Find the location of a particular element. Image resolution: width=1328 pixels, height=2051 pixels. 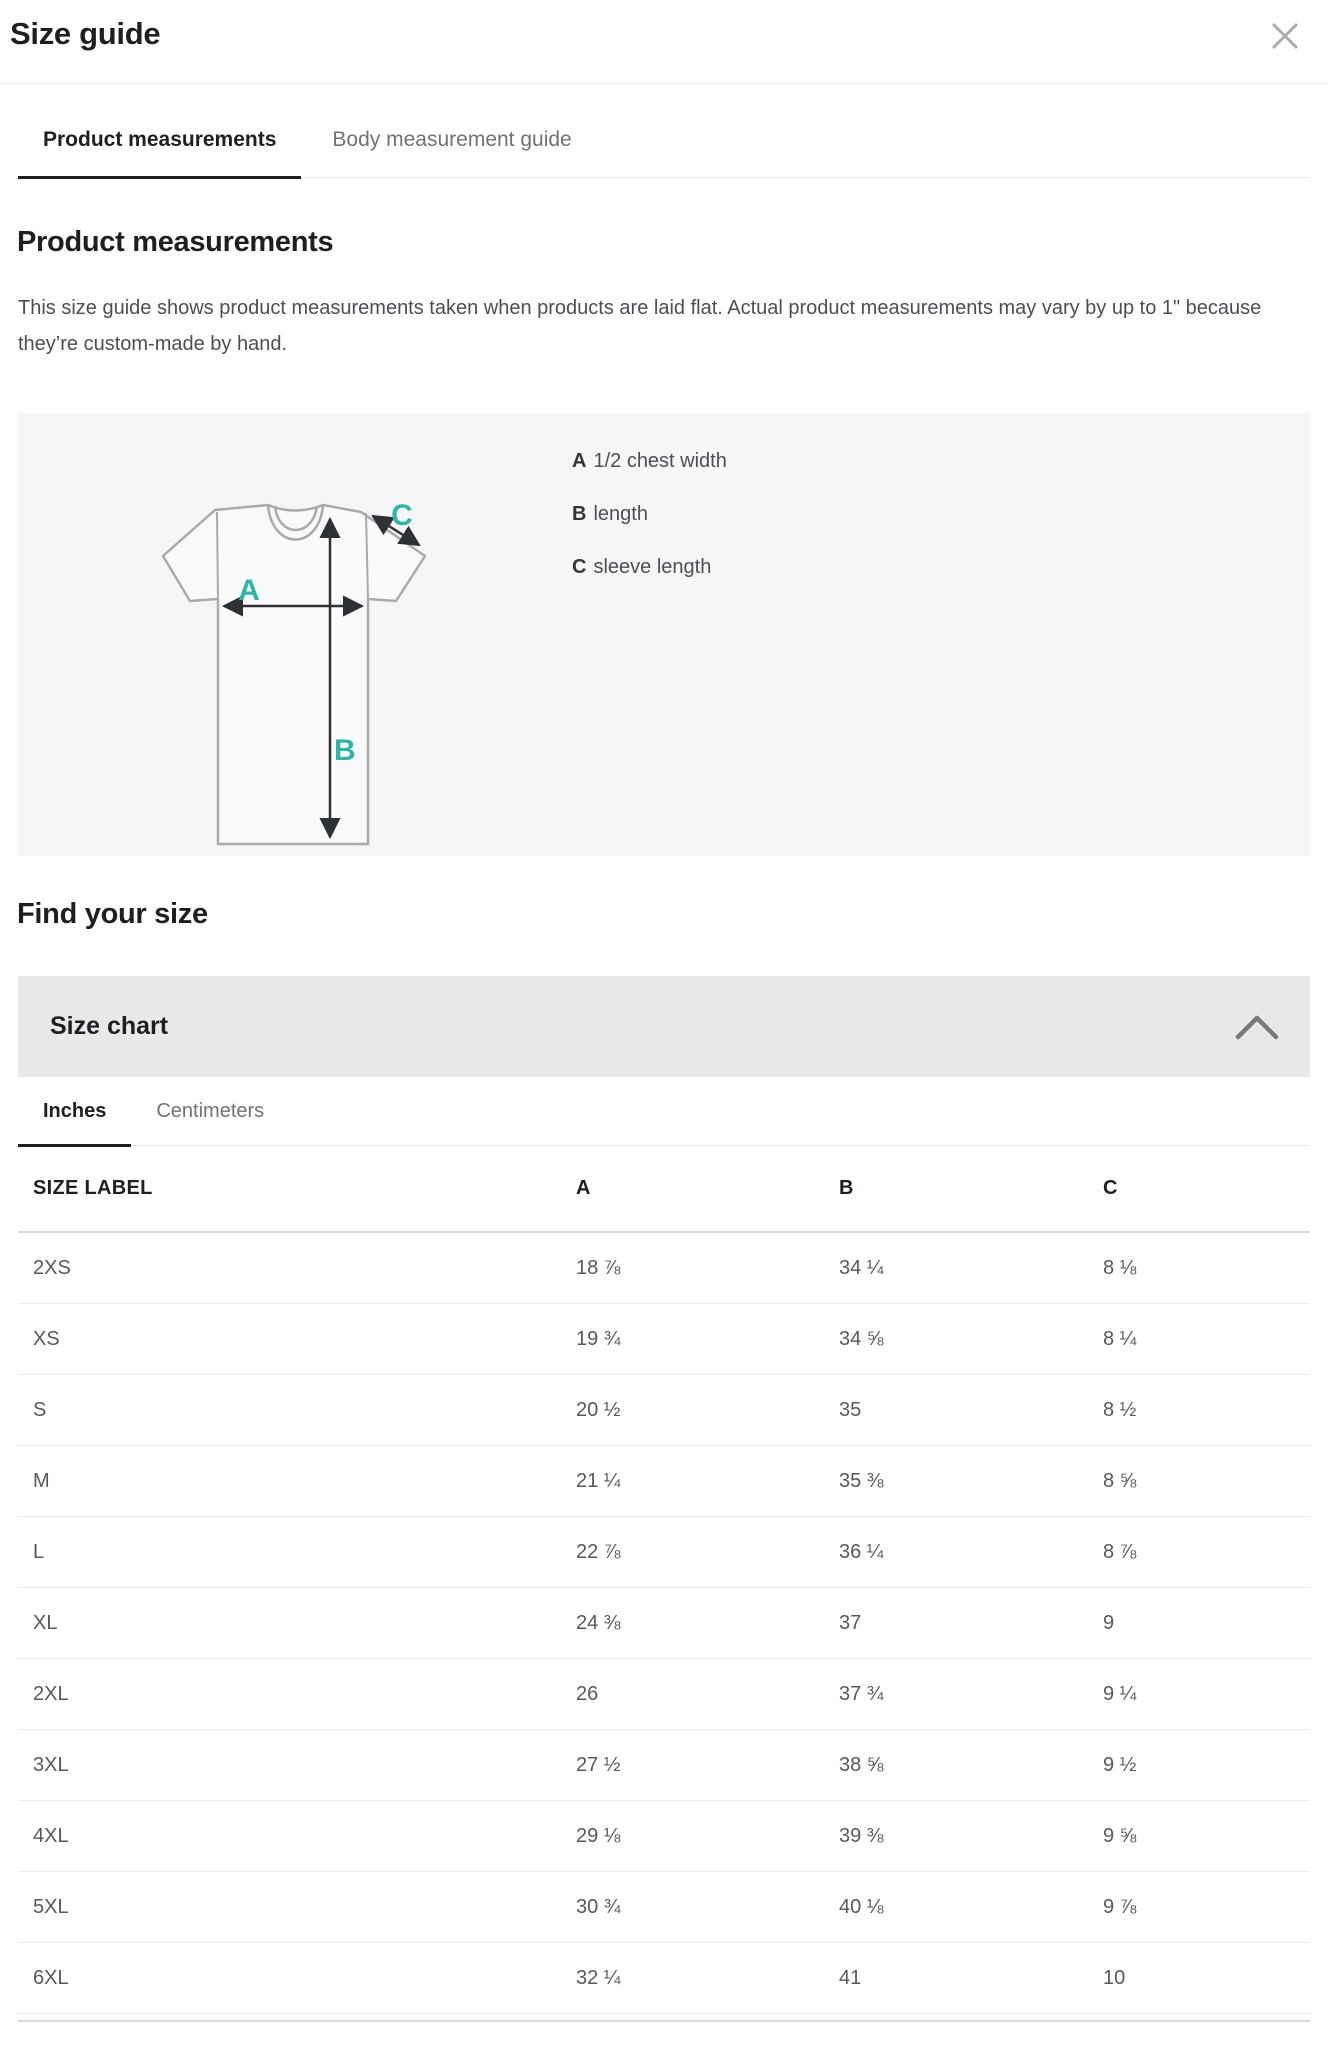

size-chart-collapse-header: Size chart is located at coordinates (664, 1026).